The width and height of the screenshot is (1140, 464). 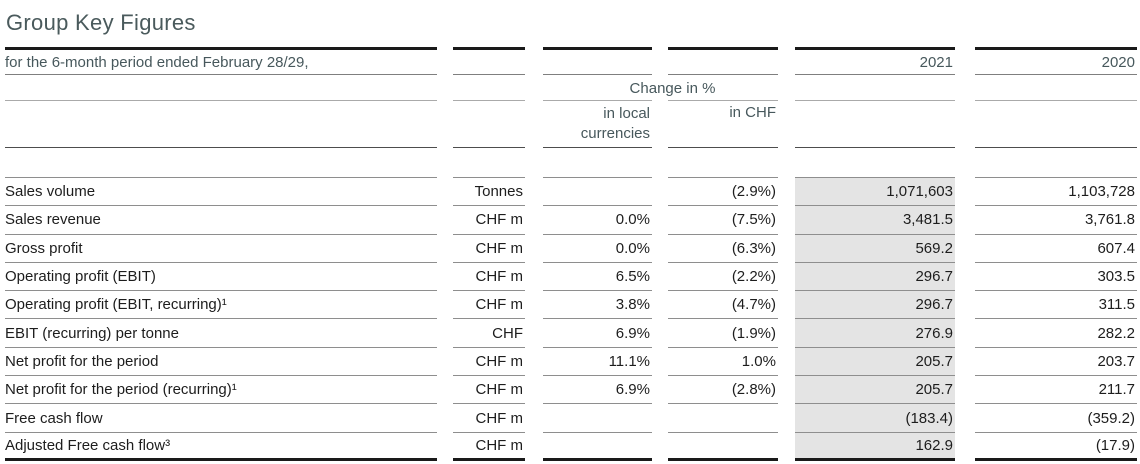 What do you see at coordinates (875, 192) in the screenshot?
I see `row-value-2021: 1,071,603` at bounding box center [875, 192].